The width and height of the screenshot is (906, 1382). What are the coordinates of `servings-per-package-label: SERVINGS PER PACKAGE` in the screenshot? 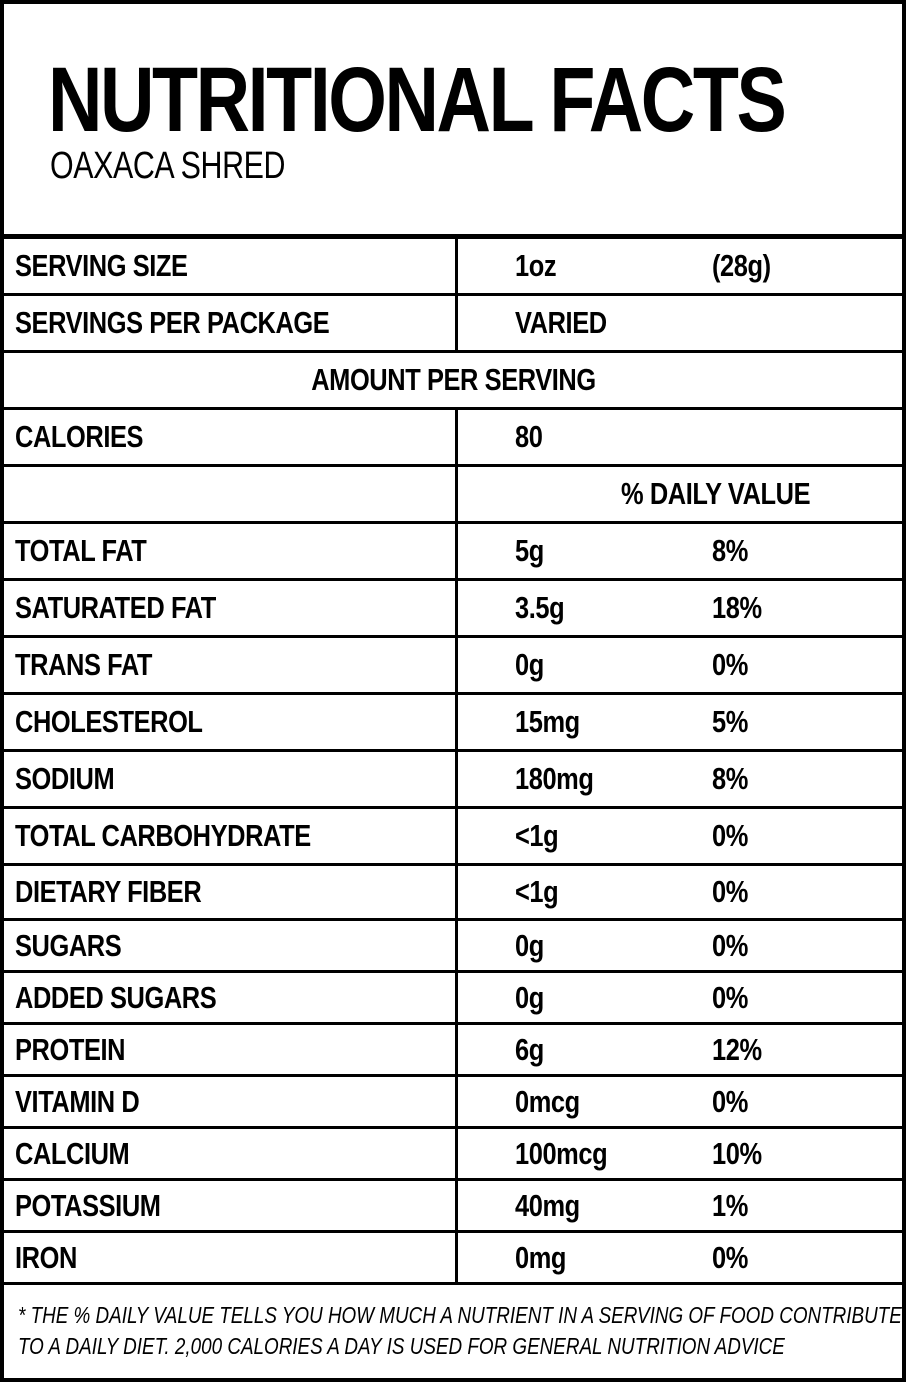 It's located at (172, 322).